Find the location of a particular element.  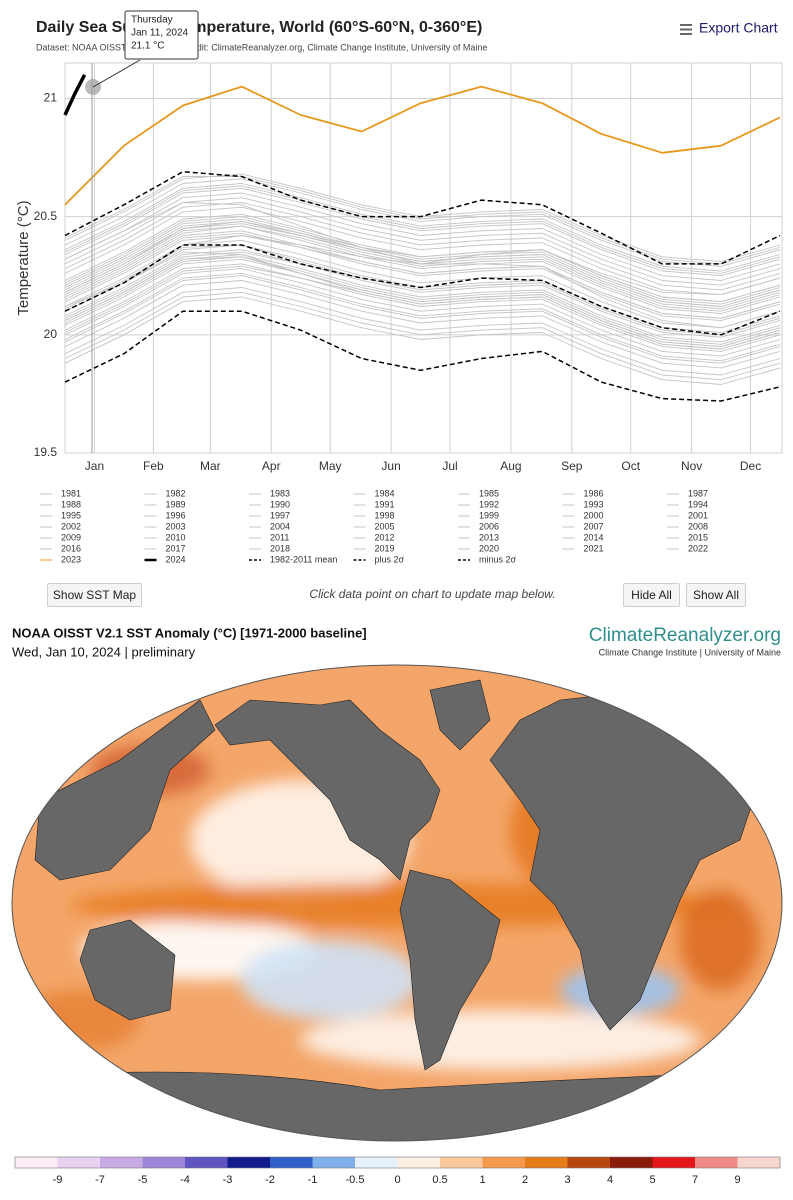

legend-item: 2004 is located at coordinates (269, 526).